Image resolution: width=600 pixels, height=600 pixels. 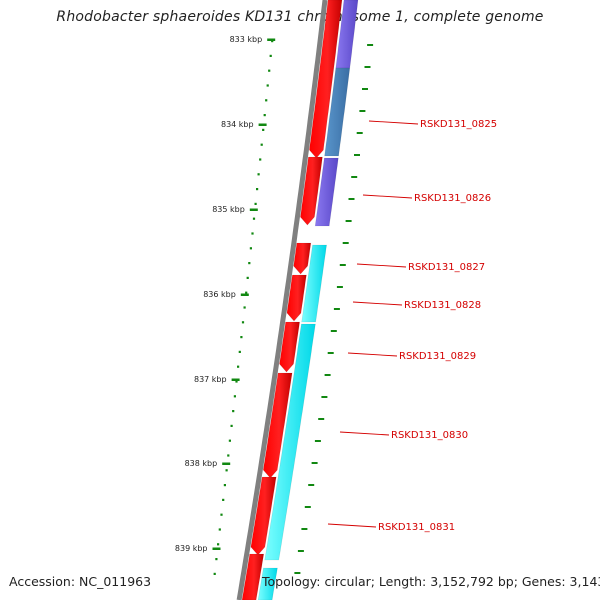 I want to click on scale-label: 838 kbp, so click(x=201, y=463).